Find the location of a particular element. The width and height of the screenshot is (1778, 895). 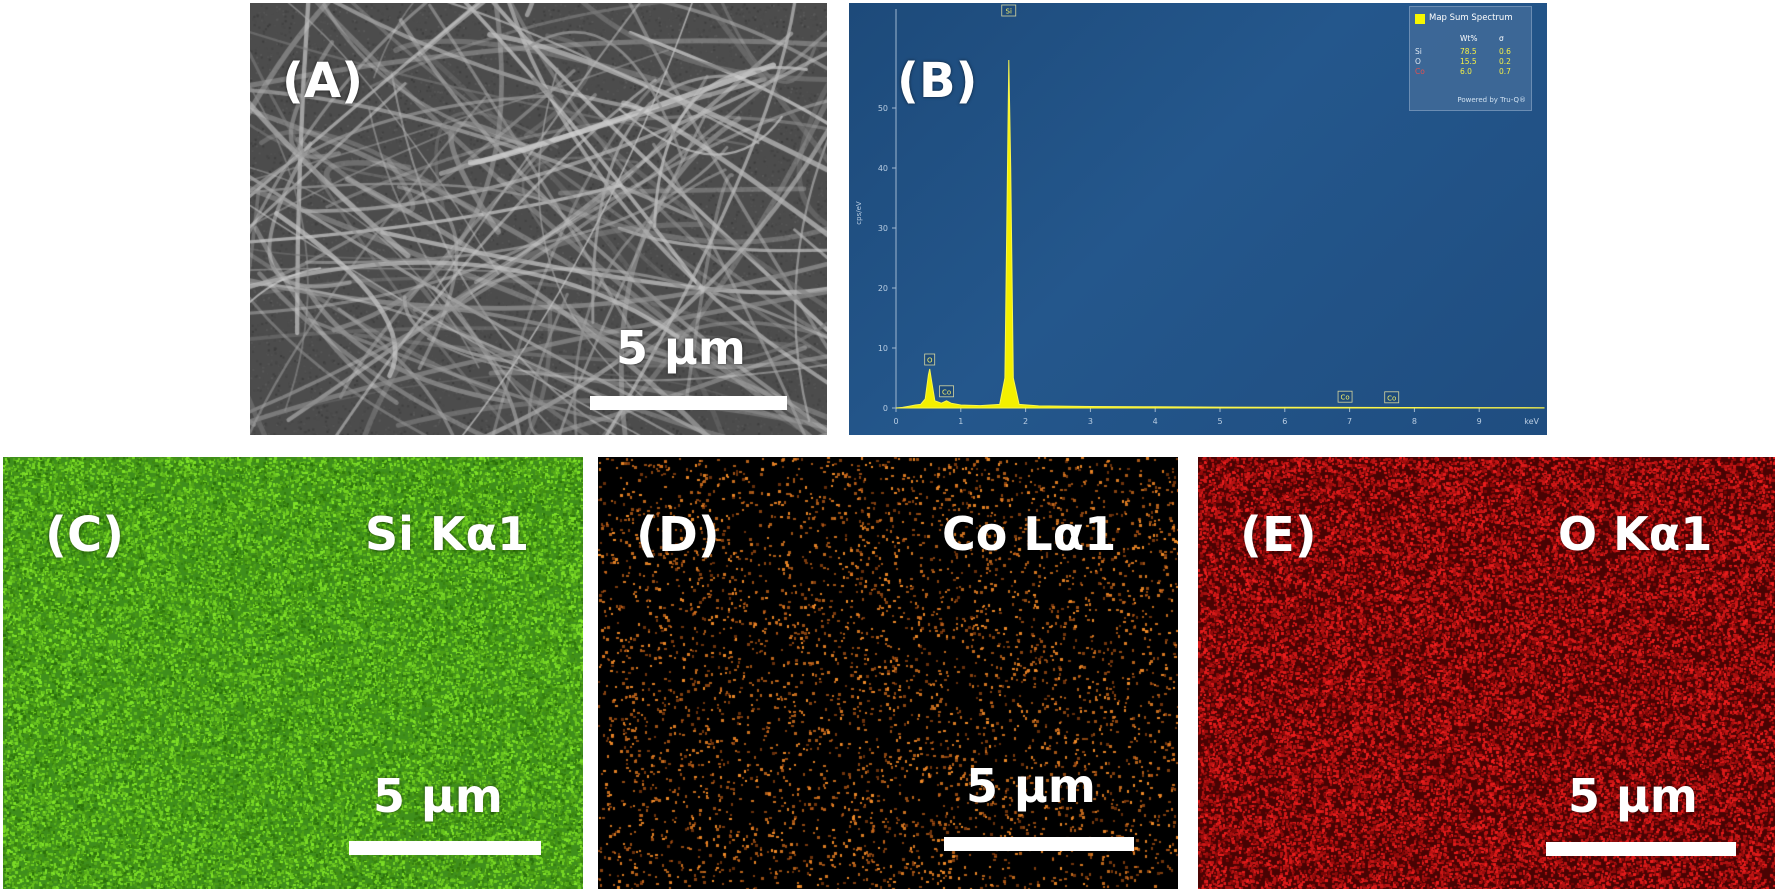

legend-row-co: Co 6.0 0.7 is located at coordinates (1470, 72).